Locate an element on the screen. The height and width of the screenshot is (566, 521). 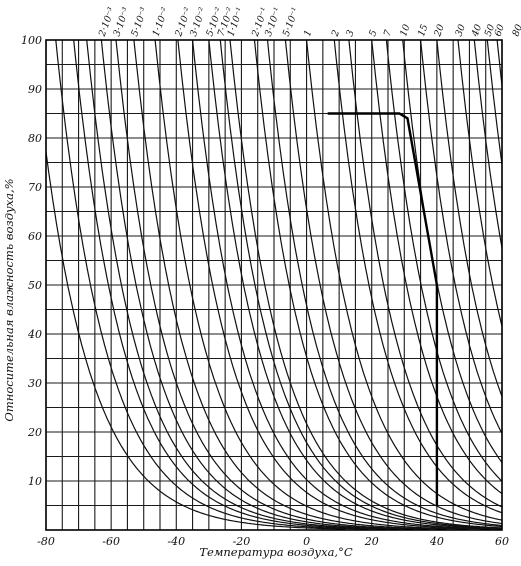
y-tick-label: 80 is located at coordinates (35, 138).